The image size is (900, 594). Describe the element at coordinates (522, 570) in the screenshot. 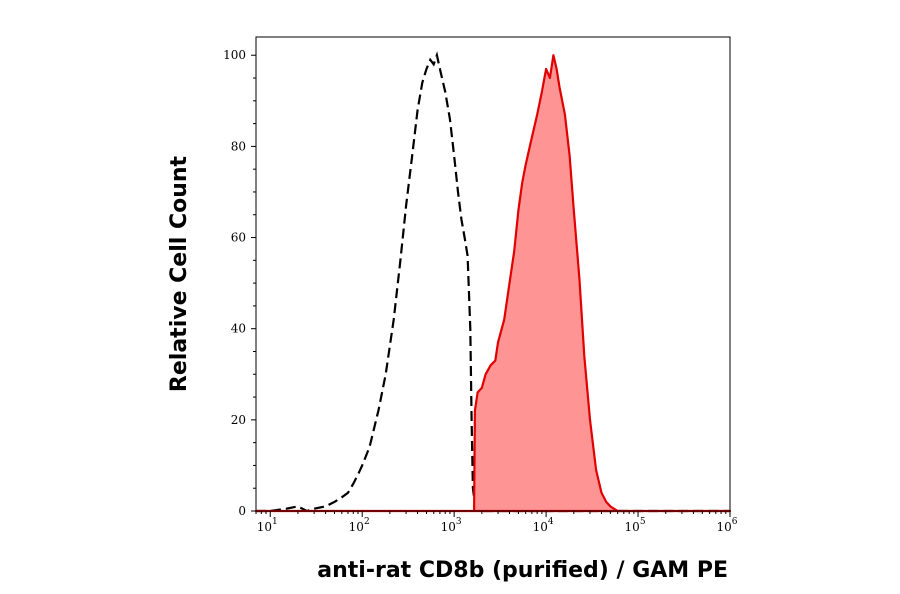

I see `x-axis-title: anti-rat CD8b (purified) / GAM PE` at that location.